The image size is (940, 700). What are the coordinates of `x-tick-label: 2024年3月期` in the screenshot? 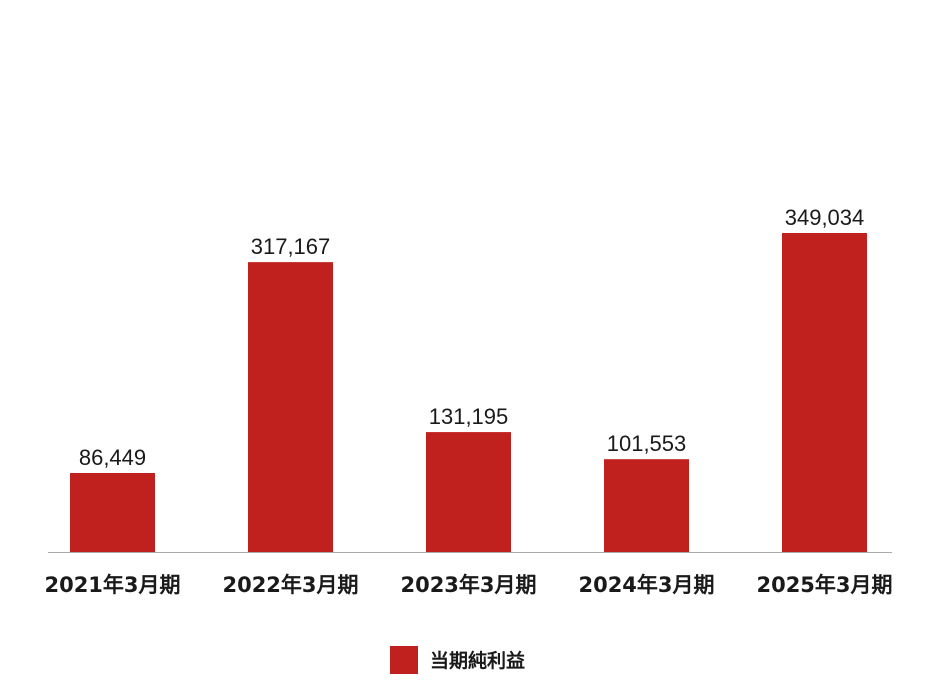 It's located at (646, 585).